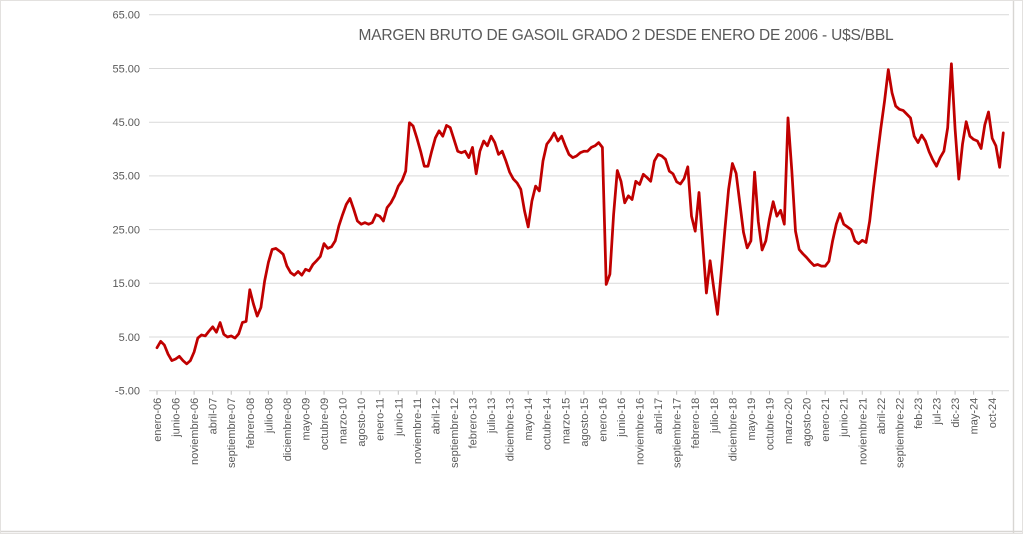 Image resolution: width=1023 pixels, height=534 pixels. I want to click on x-axis-label: abril-07, so click(214, 416).